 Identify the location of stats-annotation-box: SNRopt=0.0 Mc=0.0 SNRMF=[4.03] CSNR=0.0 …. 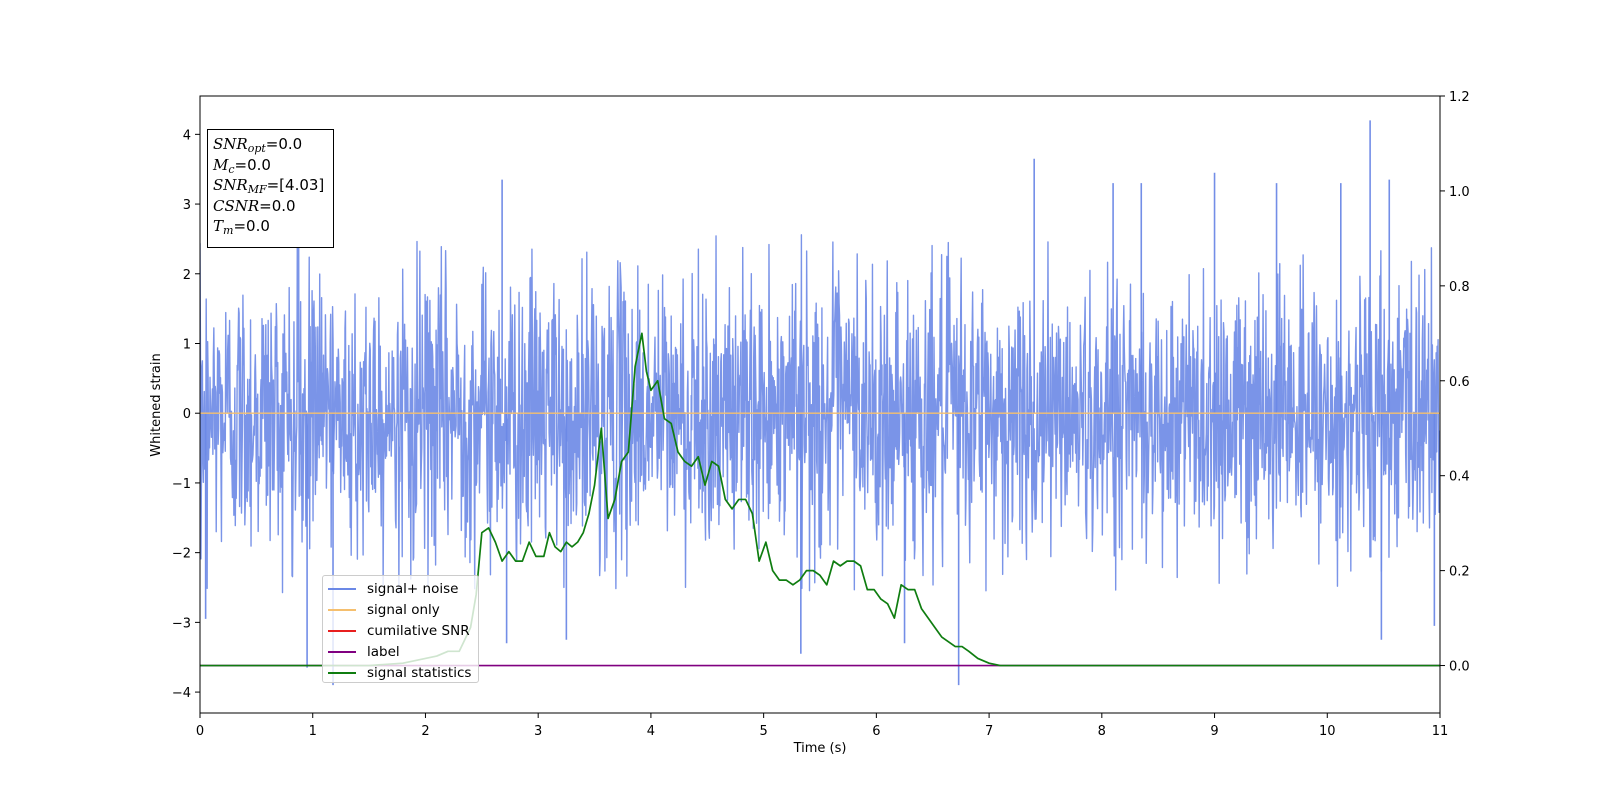
(270, 188).